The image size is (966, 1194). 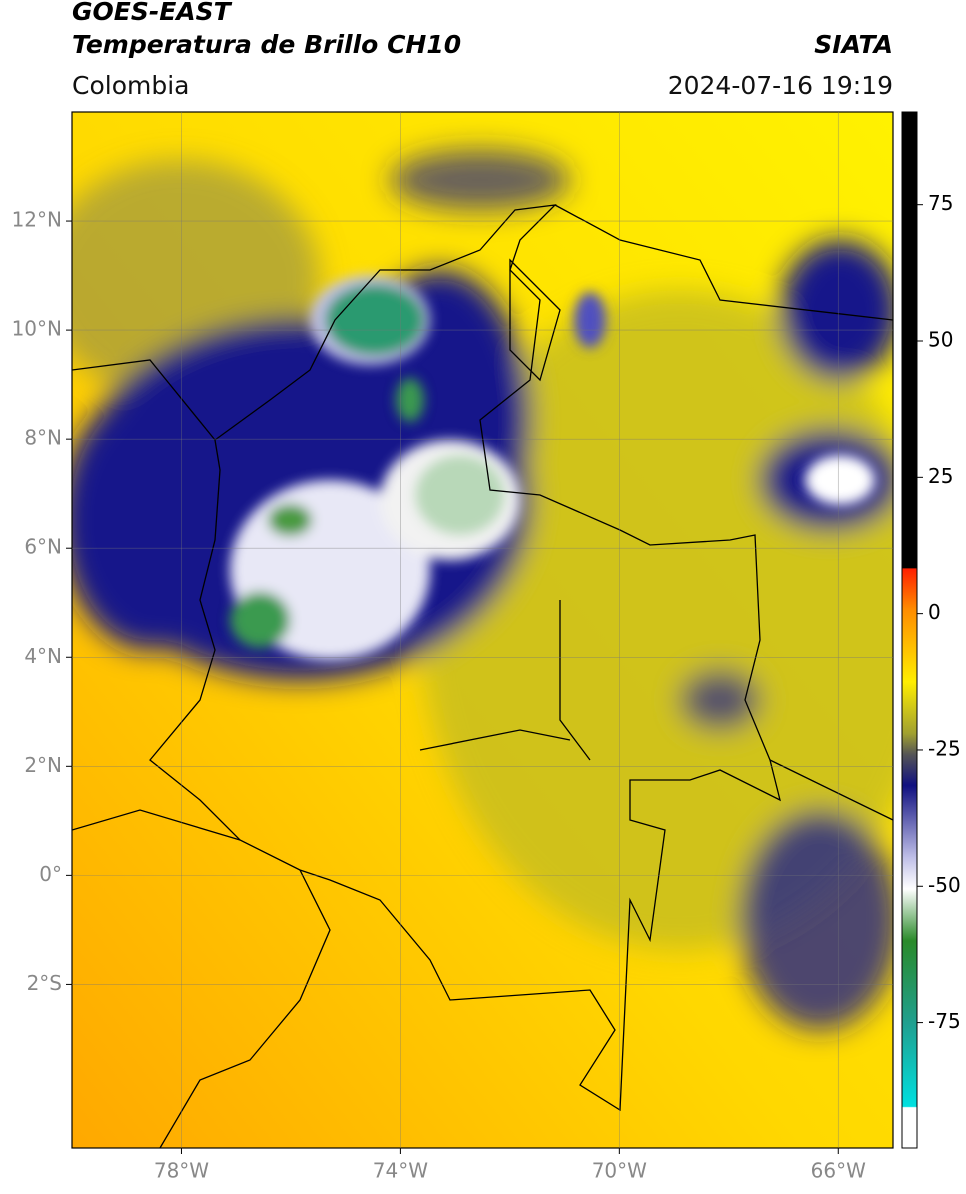 What do you see at coordinates (43, 547) in the screenshot?
I see `y-tick-label: 6°N` at bounding box center [43, 547].